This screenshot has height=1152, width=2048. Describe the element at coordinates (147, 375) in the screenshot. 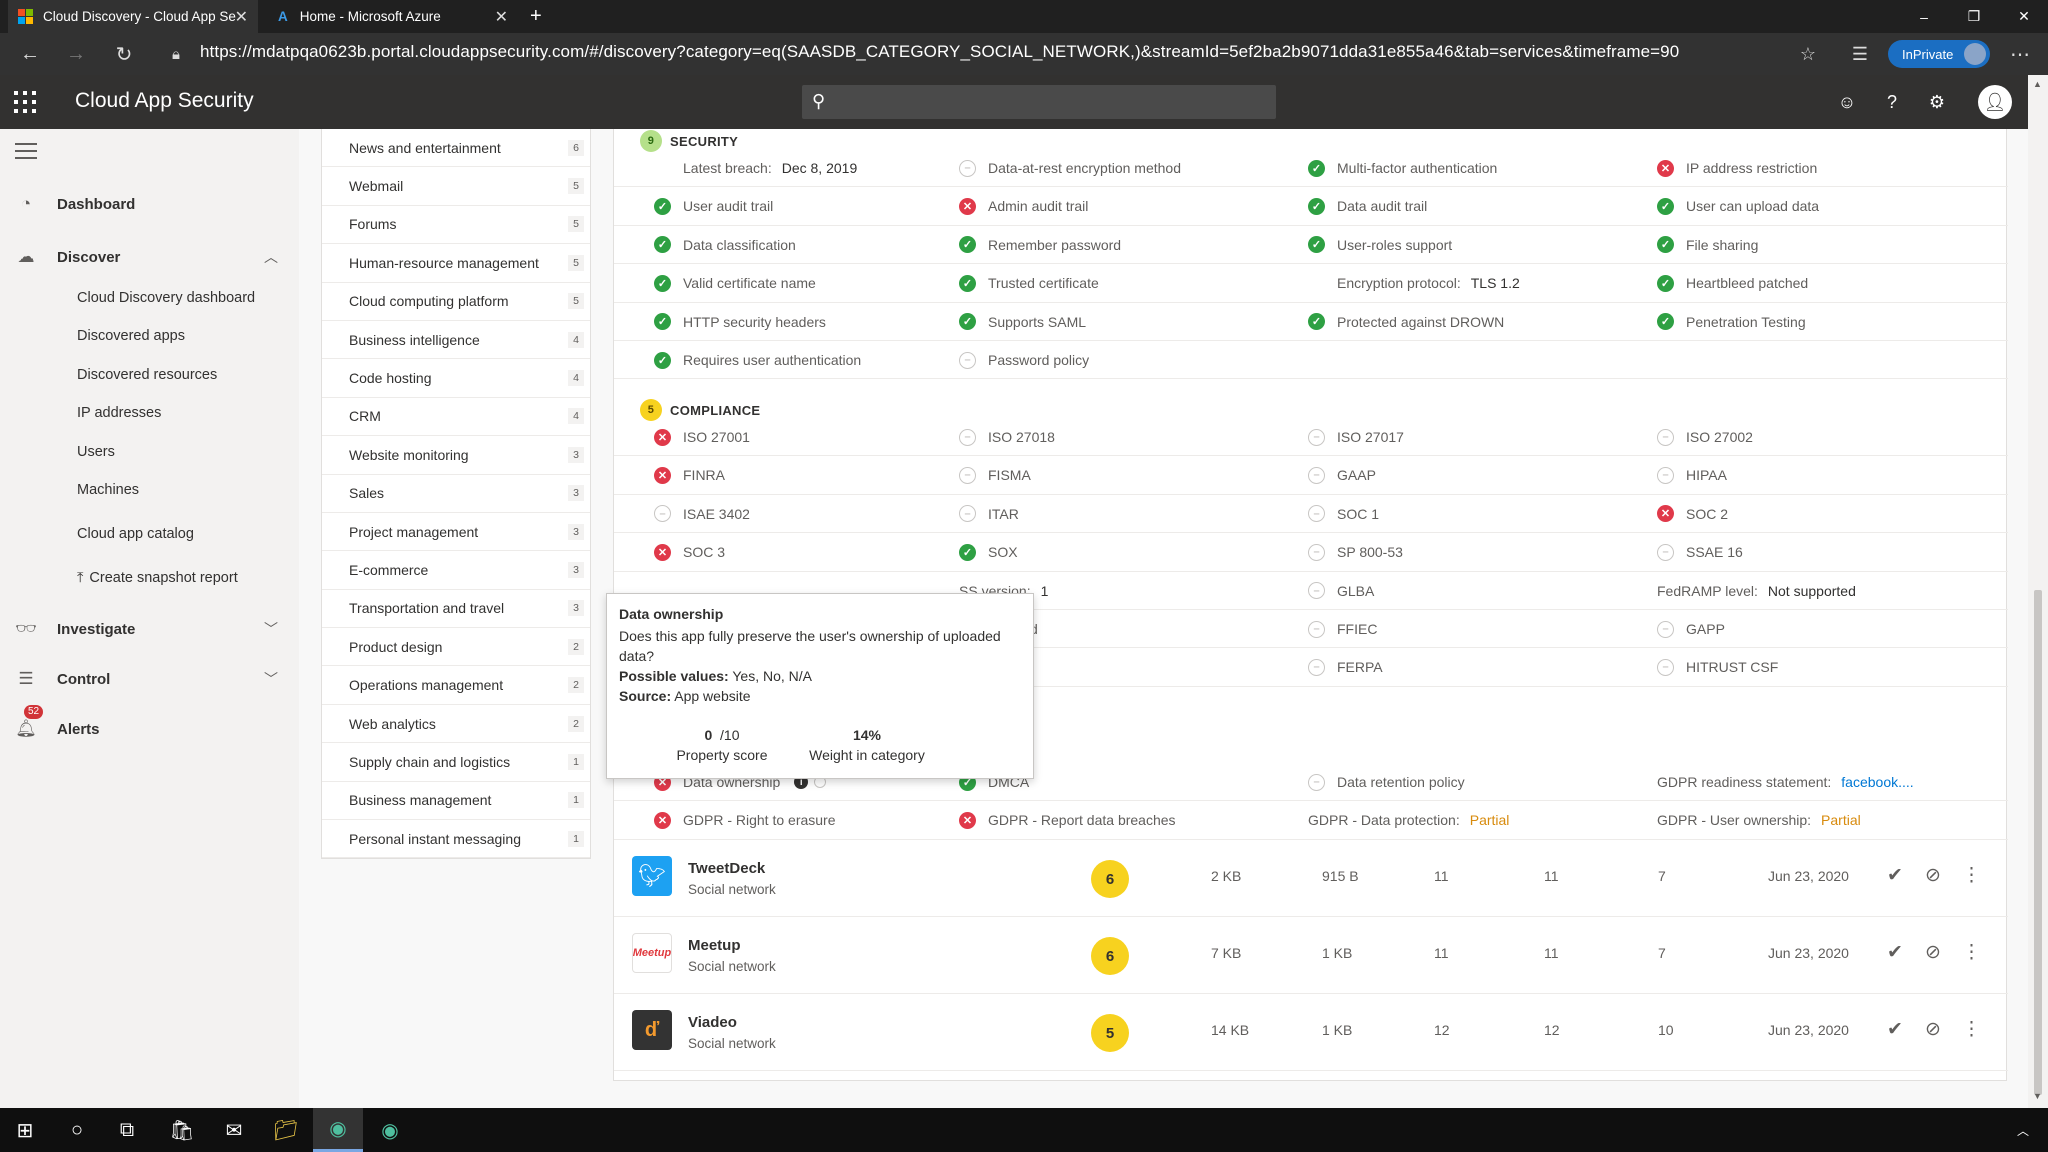

I see `nav-discovered-resources: Discovered resources` at that location.